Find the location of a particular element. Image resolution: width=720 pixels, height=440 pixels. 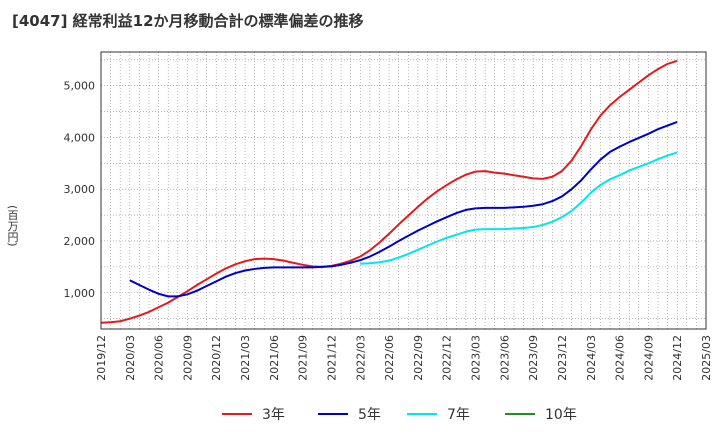

series-line-7年 is located at coordinates (519, 208).